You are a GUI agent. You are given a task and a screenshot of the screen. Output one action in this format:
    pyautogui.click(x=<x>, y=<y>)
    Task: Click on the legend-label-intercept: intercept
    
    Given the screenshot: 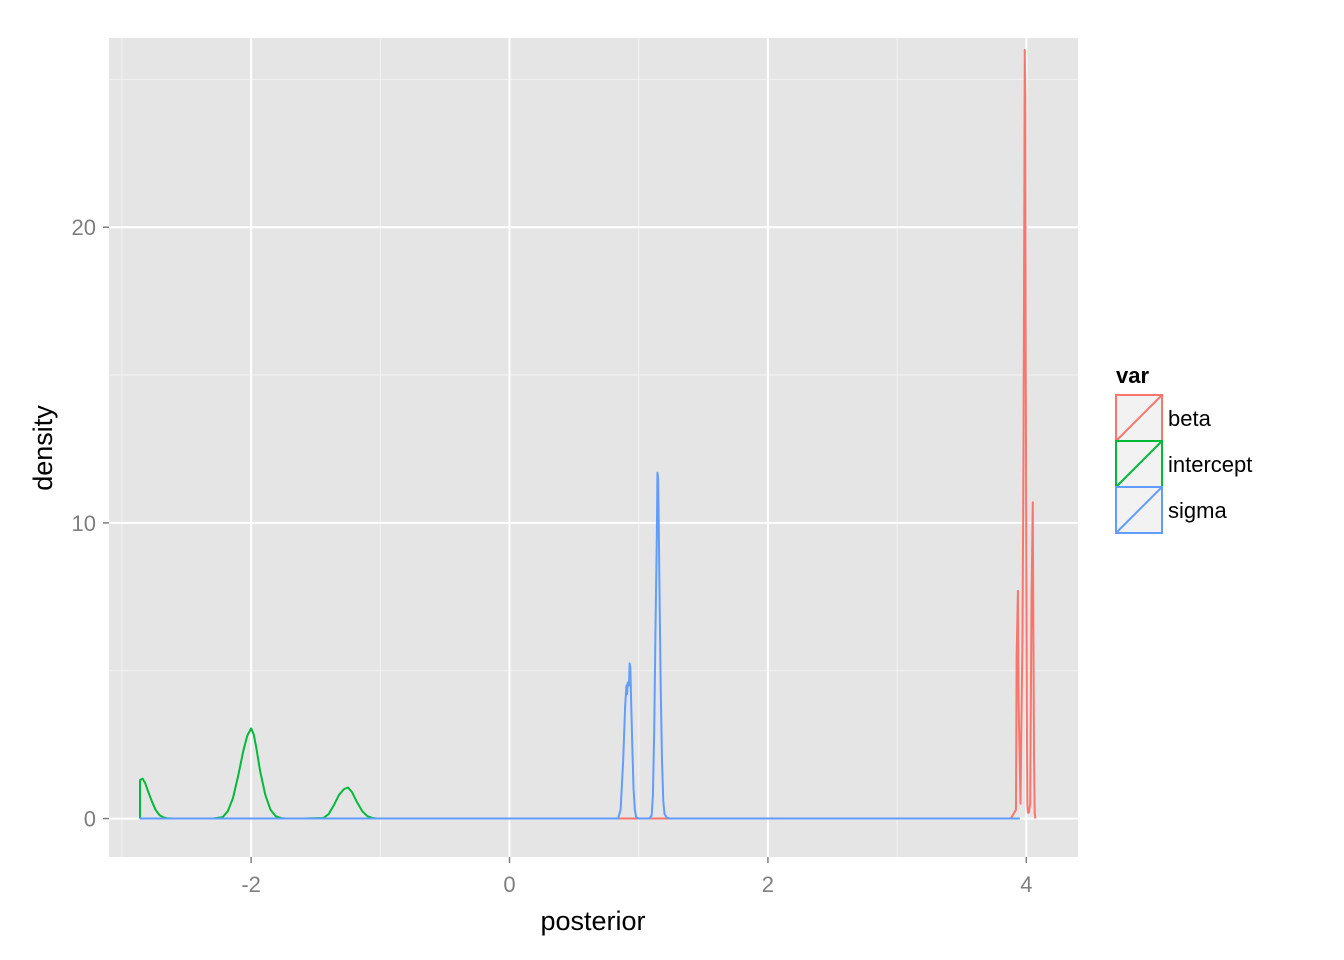 What is the action you would take?
    pyautogui.click(x=1210, y=464)
    